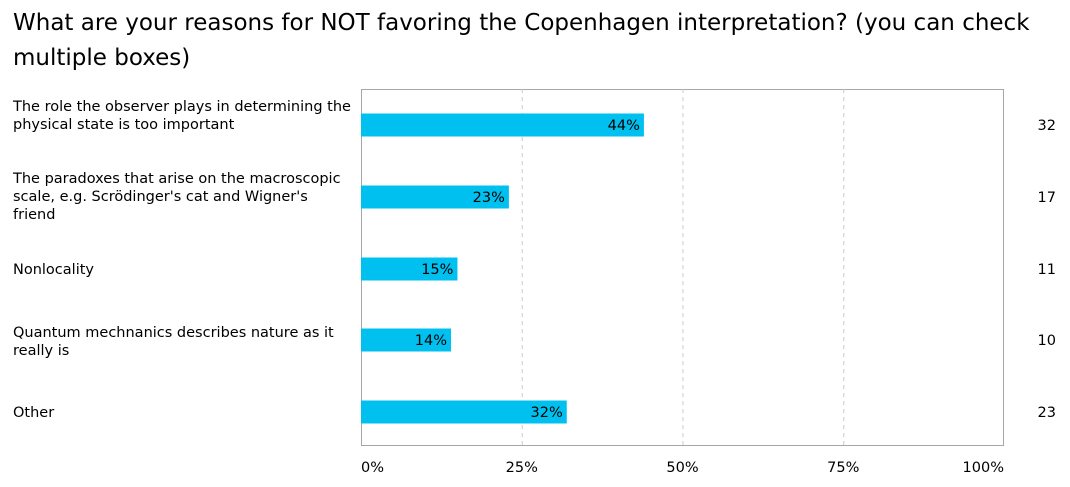 The width and height of the screenshot is (1070, 487). I want to click on bar-value-label: 32%, so click(547, 413).